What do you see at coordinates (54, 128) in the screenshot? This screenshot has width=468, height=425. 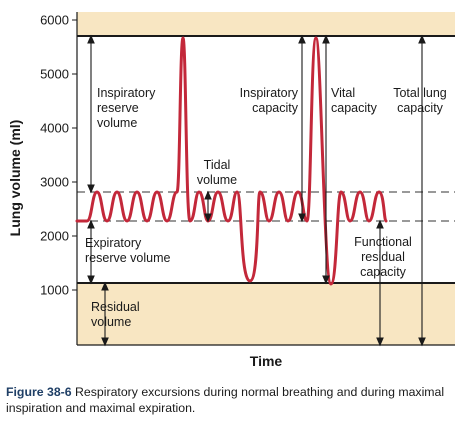 I see `y-tick-label: 4000` at bounding box center [54, 128].